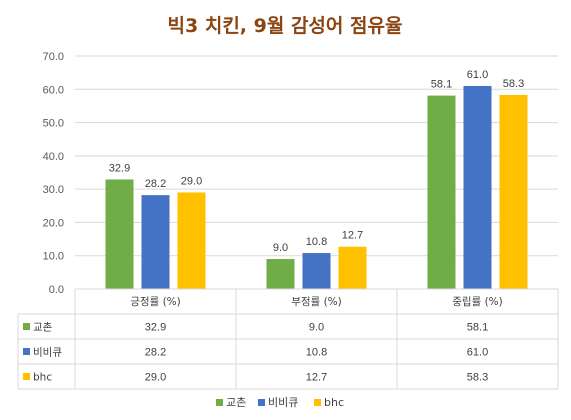  What do you see at coordinates (53, 257) in the screenshot?
I see `y-tick-label: 10.0` at bounding box center [53, 257].